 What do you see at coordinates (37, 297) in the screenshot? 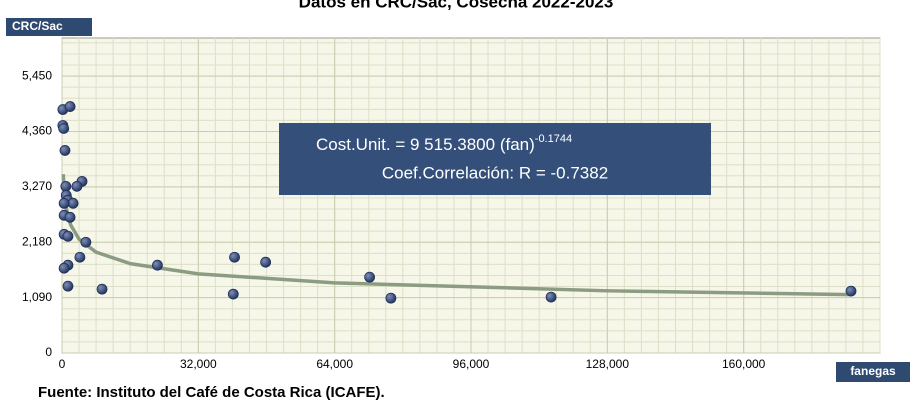
I see `y-tick-label: 1,090` at bounding box center [37, 297].